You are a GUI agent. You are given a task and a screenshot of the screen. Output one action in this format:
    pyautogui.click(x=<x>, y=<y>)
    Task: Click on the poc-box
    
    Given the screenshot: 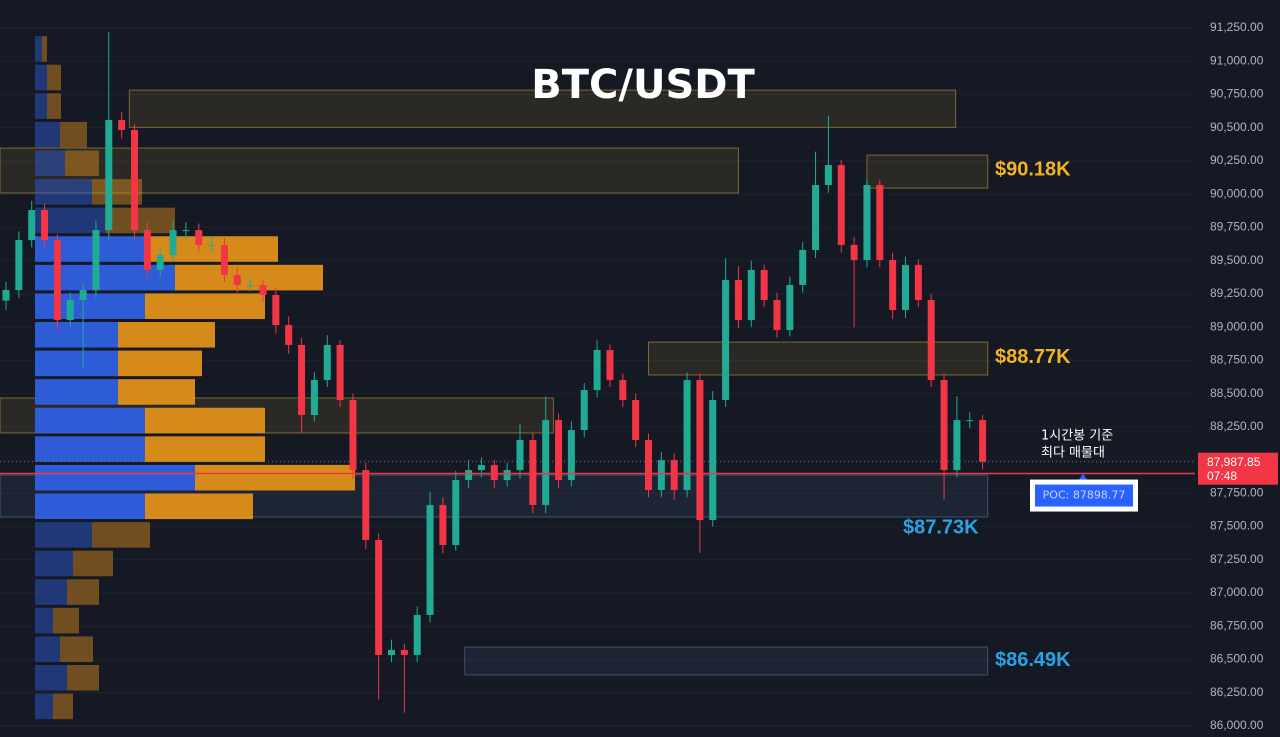 What is the action you would take?
    pyautogui.click(x=1084, y=495)
    